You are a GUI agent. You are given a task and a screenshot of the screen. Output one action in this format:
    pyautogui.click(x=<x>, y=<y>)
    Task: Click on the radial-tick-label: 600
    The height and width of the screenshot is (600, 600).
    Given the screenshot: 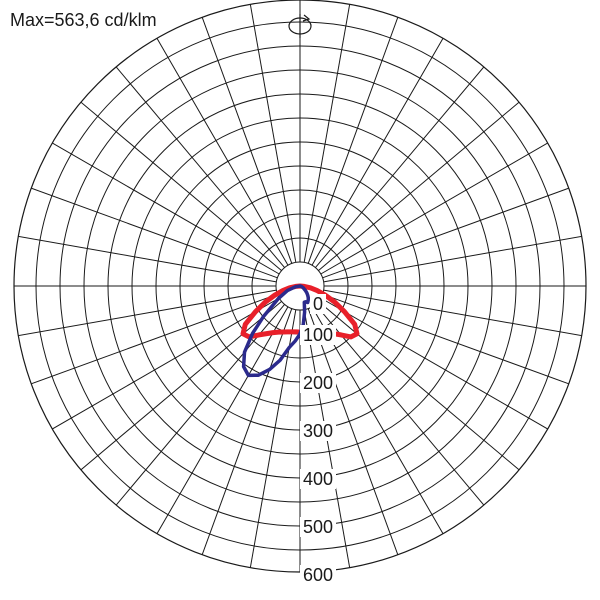 What is the action you would take?
    pyautogui.click(x=318, y=575)
    